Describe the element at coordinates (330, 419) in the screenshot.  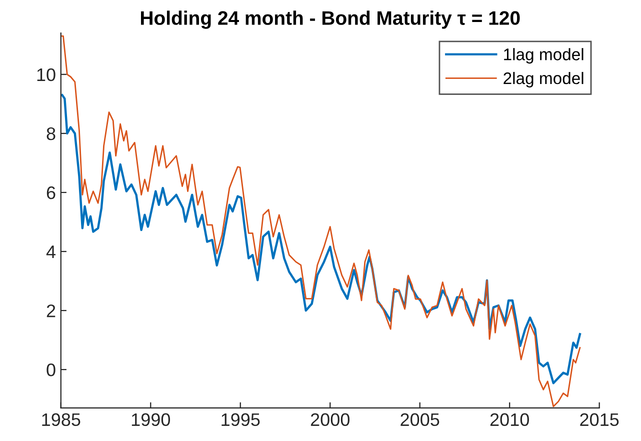
I see `x-tick-label: 2000` at that location.